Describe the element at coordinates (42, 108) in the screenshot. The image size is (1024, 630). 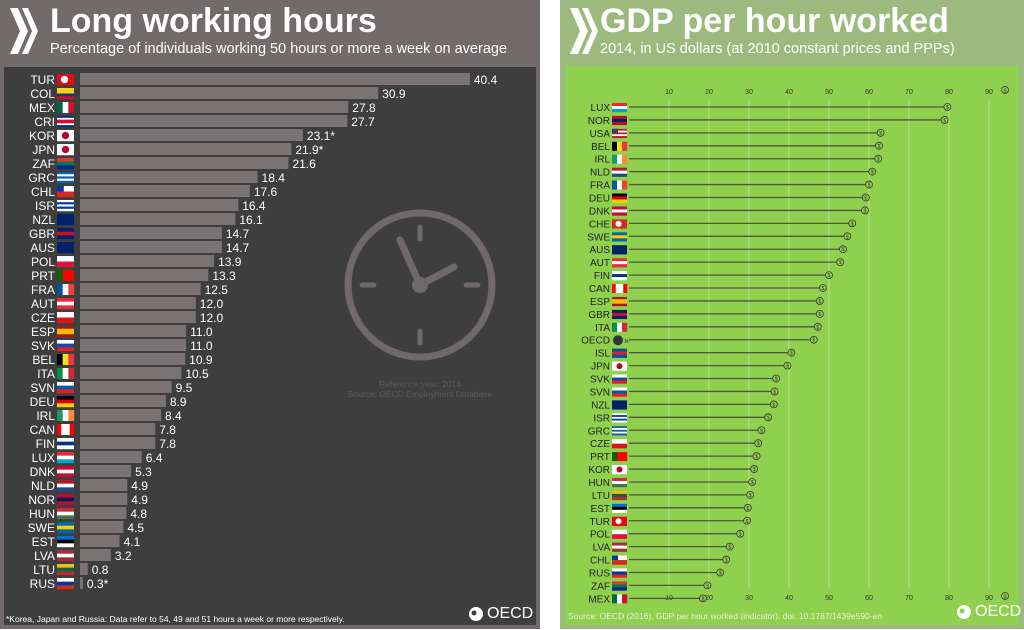
I see `category-label: MEX` at that location.